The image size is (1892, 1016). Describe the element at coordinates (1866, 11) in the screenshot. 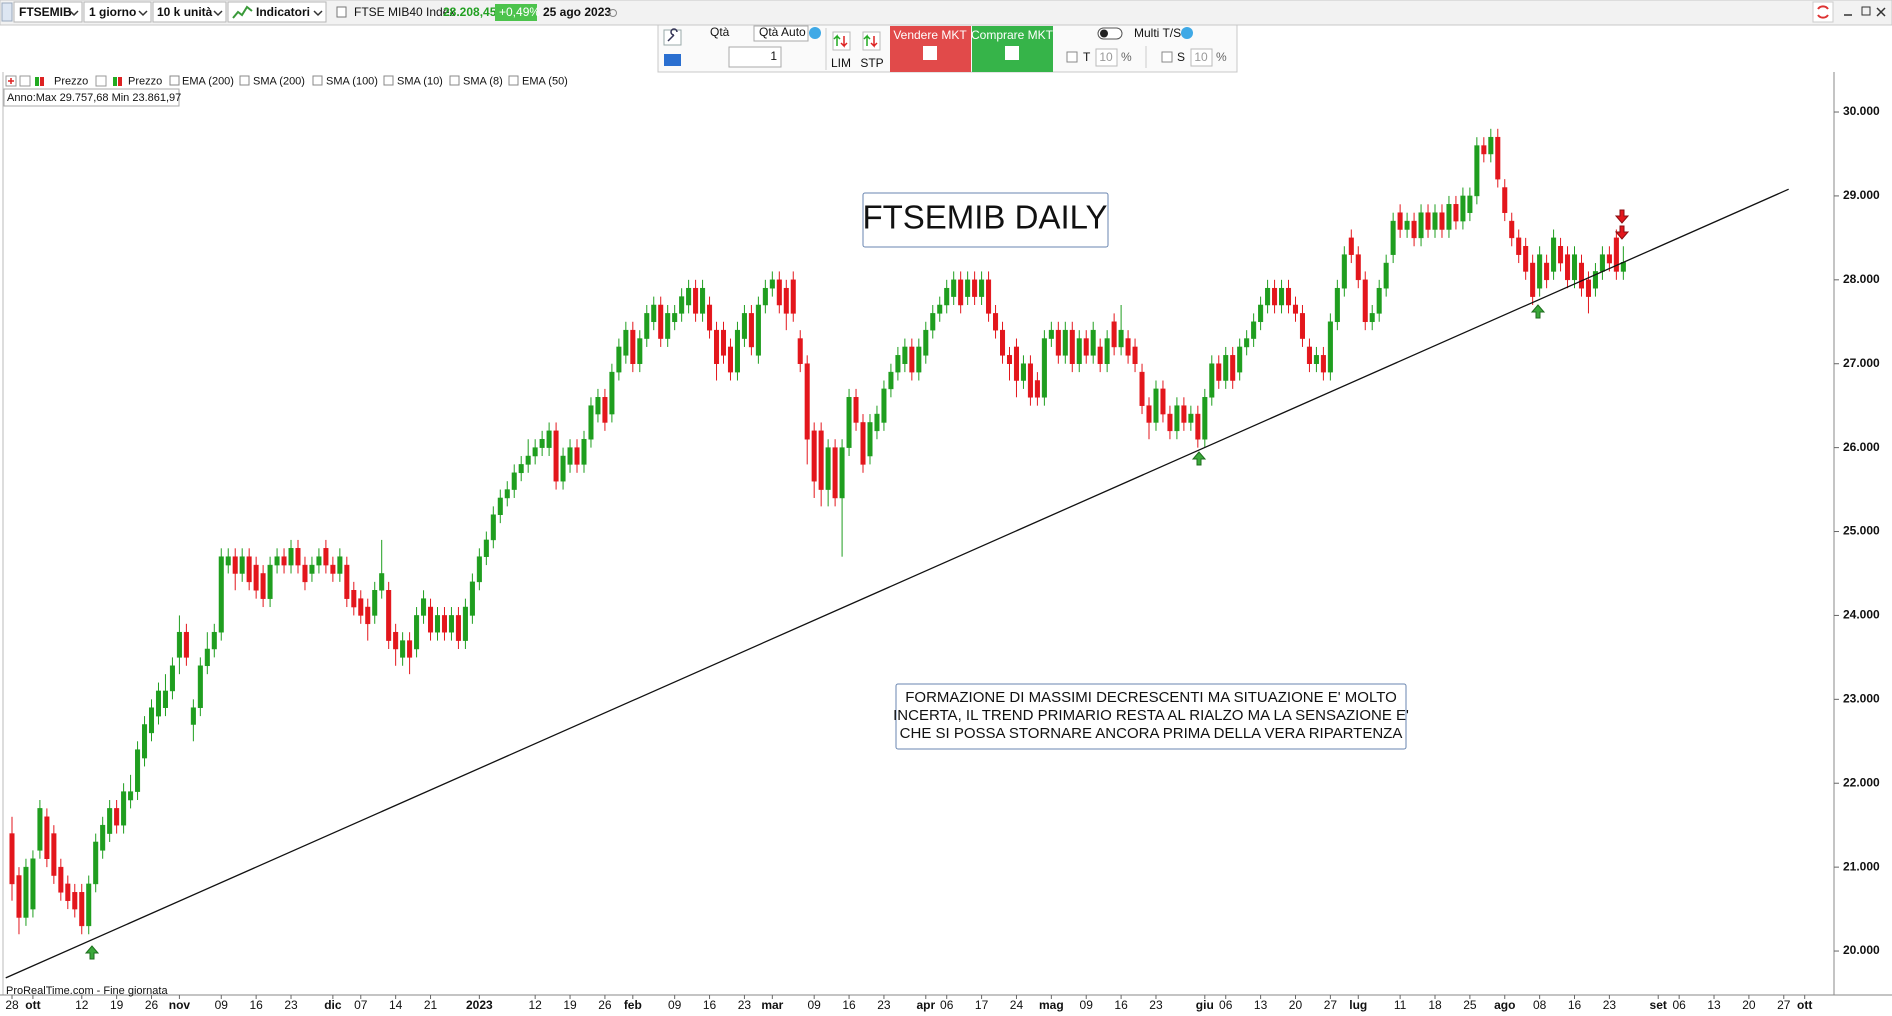

I see `maximize` at that location.